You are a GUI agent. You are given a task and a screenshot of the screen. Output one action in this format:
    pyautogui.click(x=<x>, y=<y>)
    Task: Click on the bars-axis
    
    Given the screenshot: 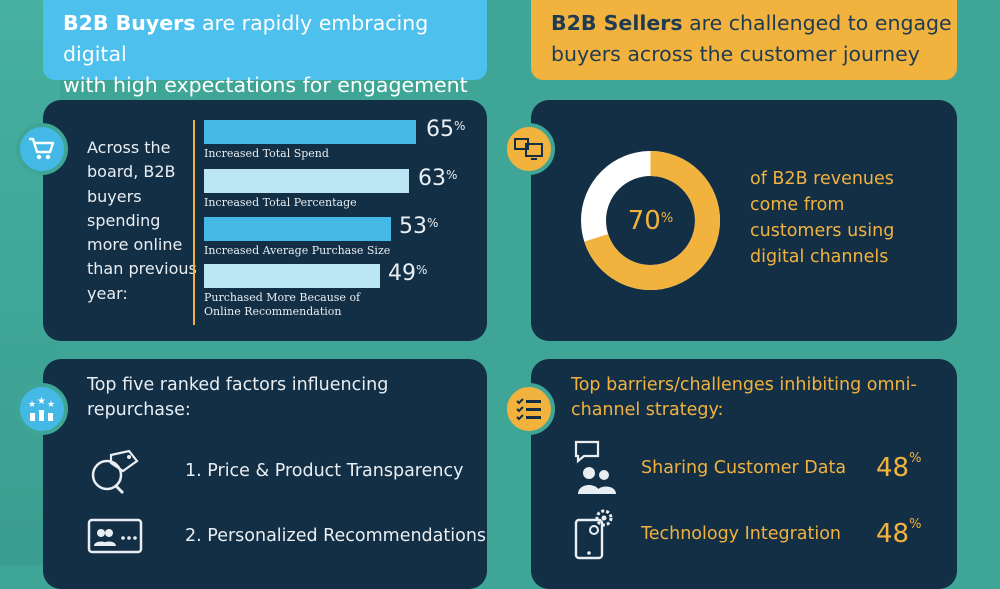 What is the action you would take?
    pyautogui.click(x=194, y=222)
    